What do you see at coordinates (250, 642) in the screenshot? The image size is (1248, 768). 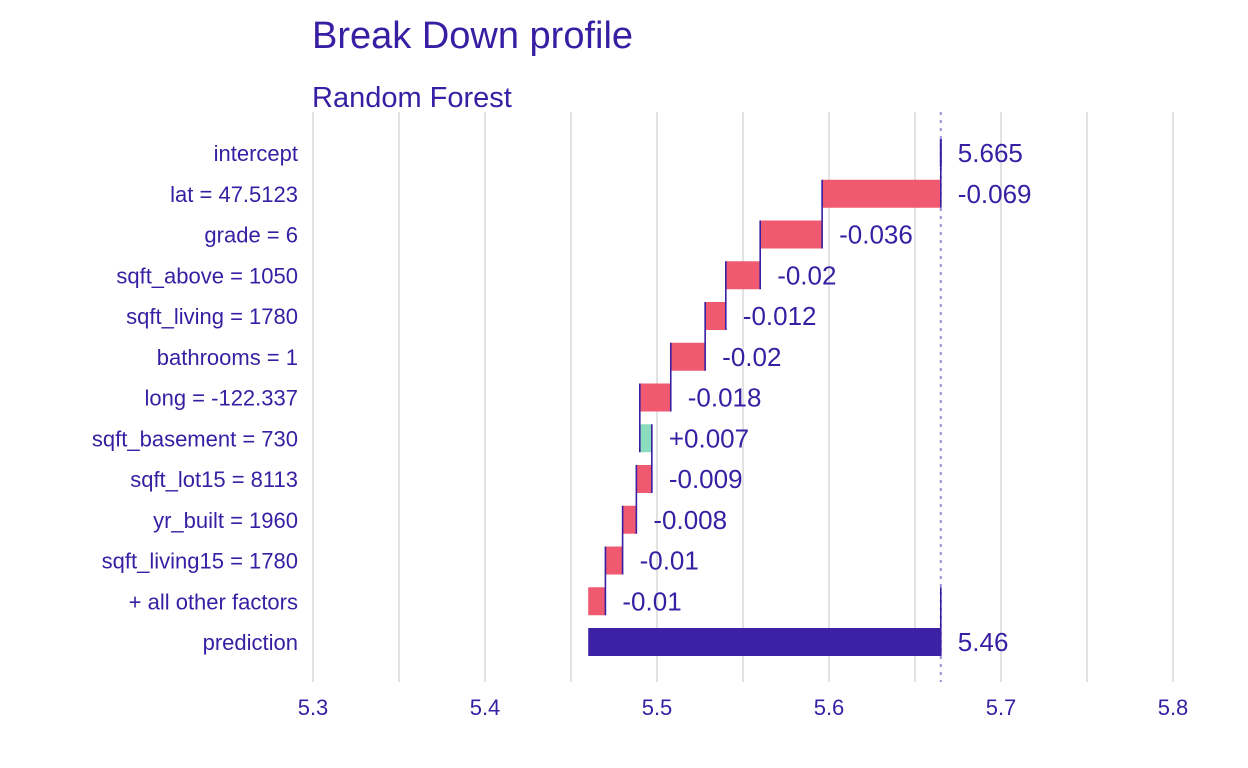 I see `y-tick-label: prediction` at bounding box center [250, 642].